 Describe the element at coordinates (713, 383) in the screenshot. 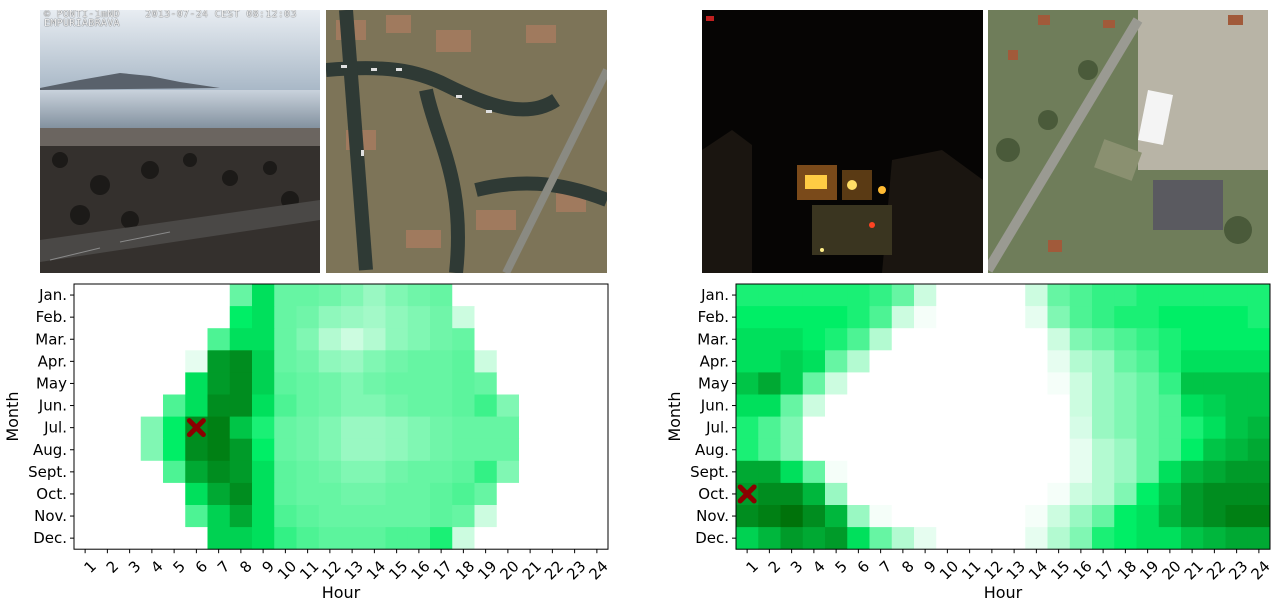

I see `y-tick-label: May` at that location.